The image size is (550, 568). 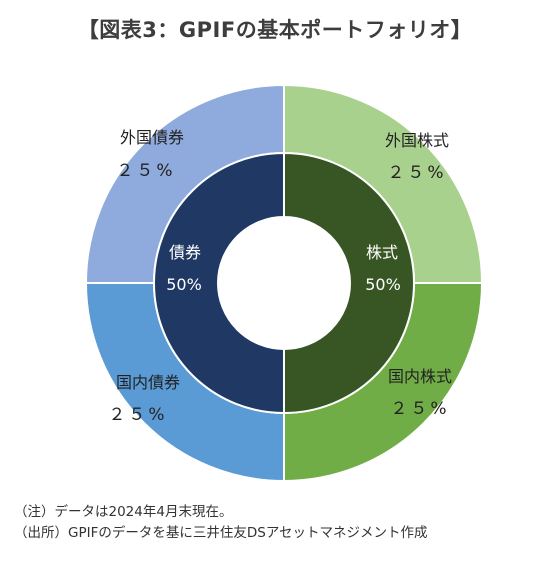 What do you see at coordinates (145, 171) in the screenshot?
I see `outer-label-value-3: ２５%` at bounding box center [145, 171].